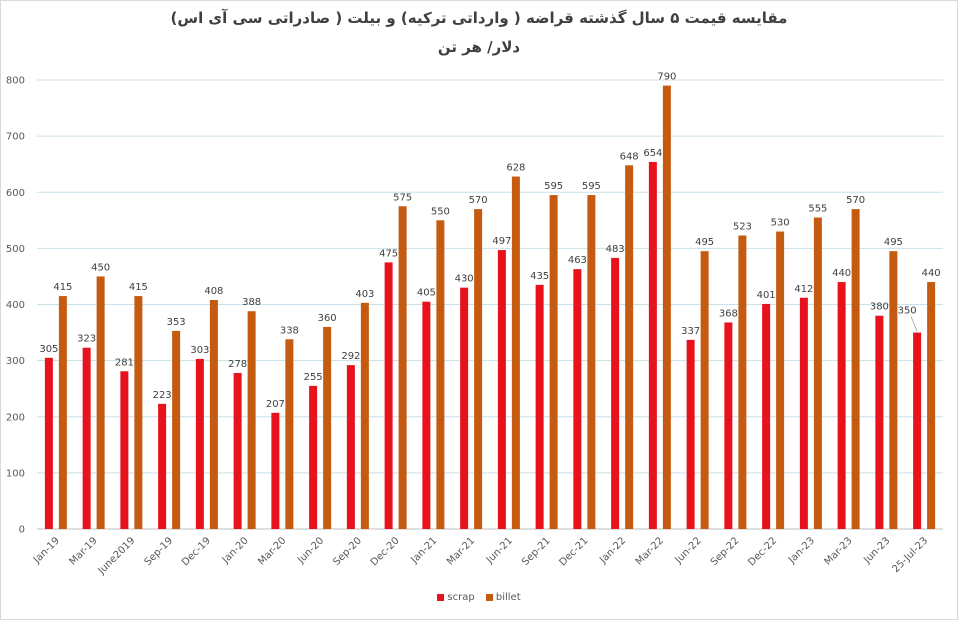  I want to click on data-label-scrap: 368, so click(728, 313).